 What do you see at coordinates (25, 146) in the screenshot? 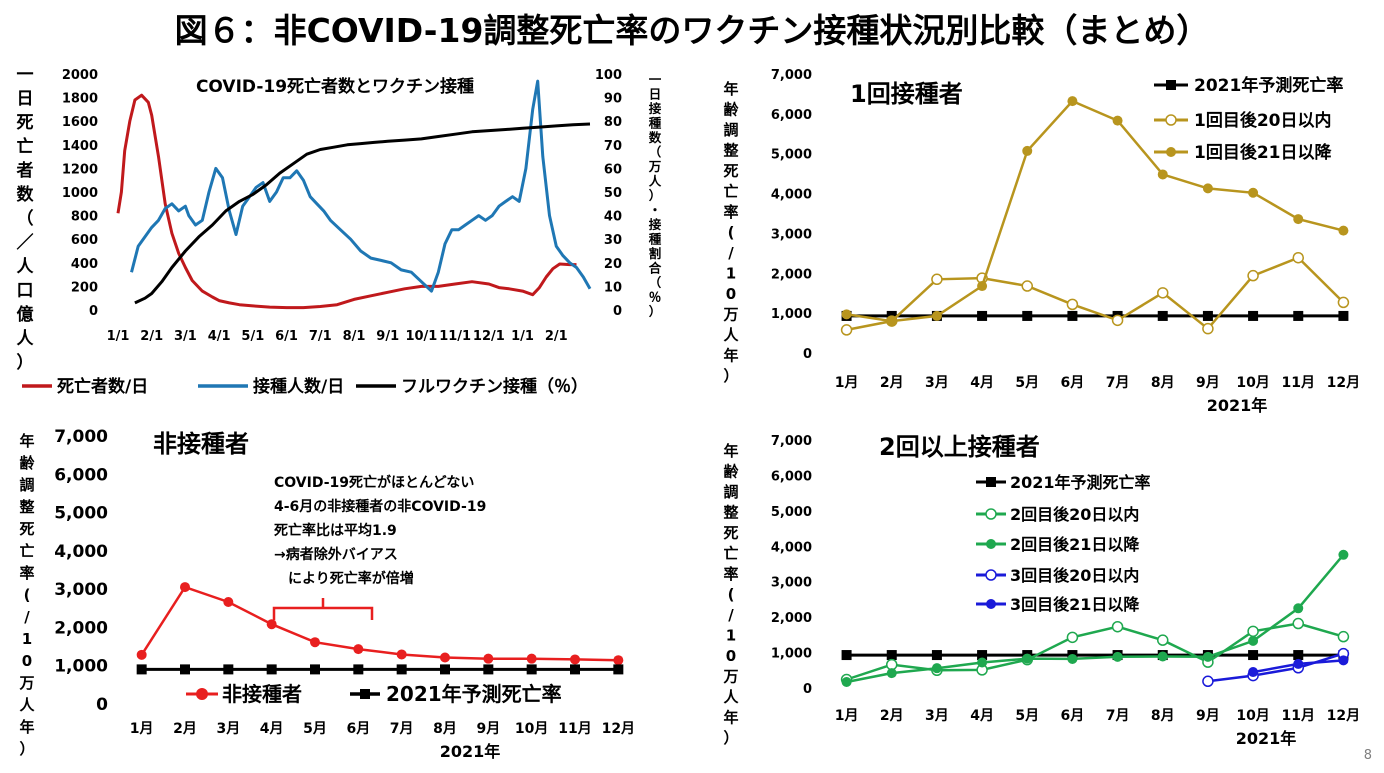
I see `y-left-axis-title-char: 亡` at bounding box center [25, 146].